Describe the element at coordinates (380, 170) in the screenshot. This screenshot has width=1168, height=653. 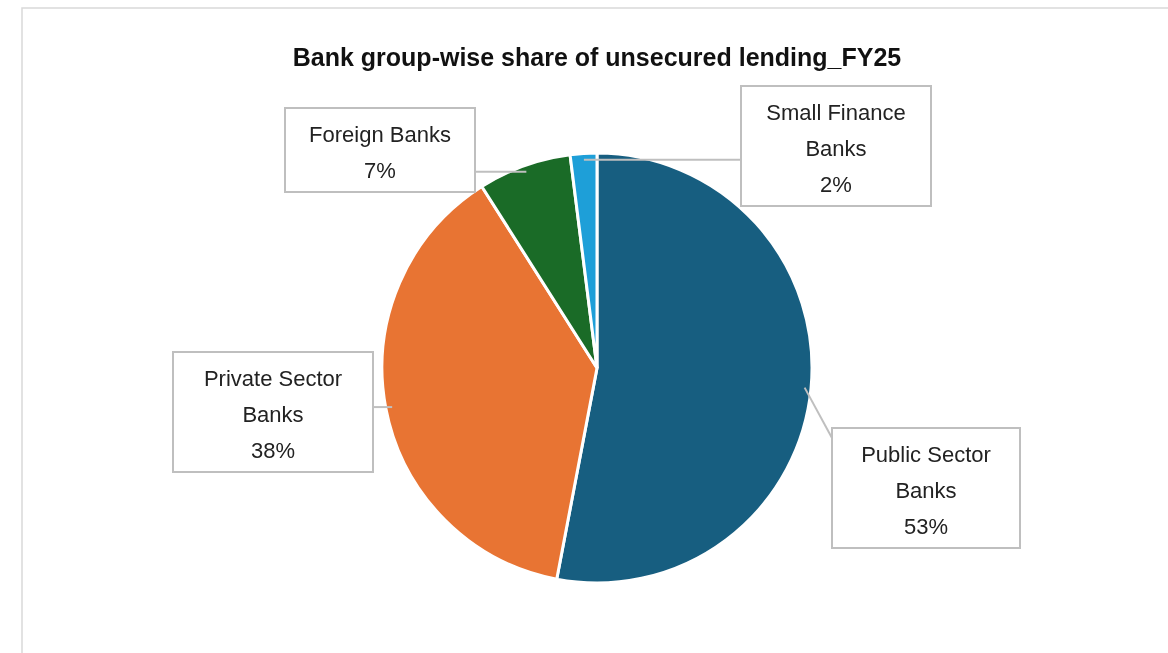
I see `data-label: 7%` at that location.